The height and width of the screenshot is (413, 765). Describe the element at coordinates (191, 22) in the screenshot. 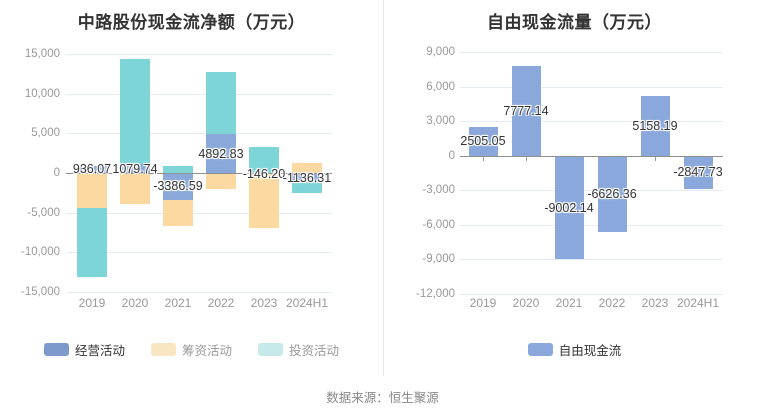

I see `net-cashflow-chart-title: 中路股份现金流净额（万元）` at that location.